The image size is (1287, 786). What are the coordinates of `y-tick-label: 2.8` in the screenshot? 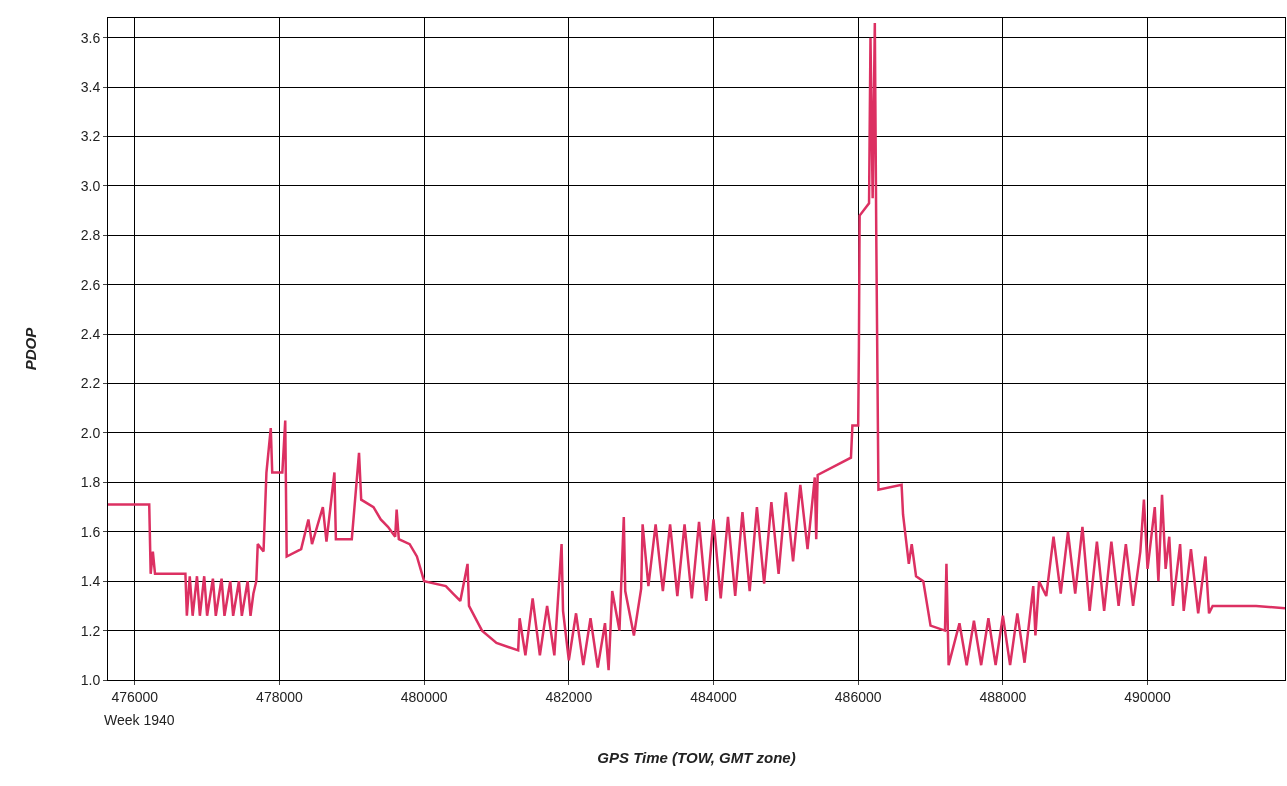 It's located at (90, 235).